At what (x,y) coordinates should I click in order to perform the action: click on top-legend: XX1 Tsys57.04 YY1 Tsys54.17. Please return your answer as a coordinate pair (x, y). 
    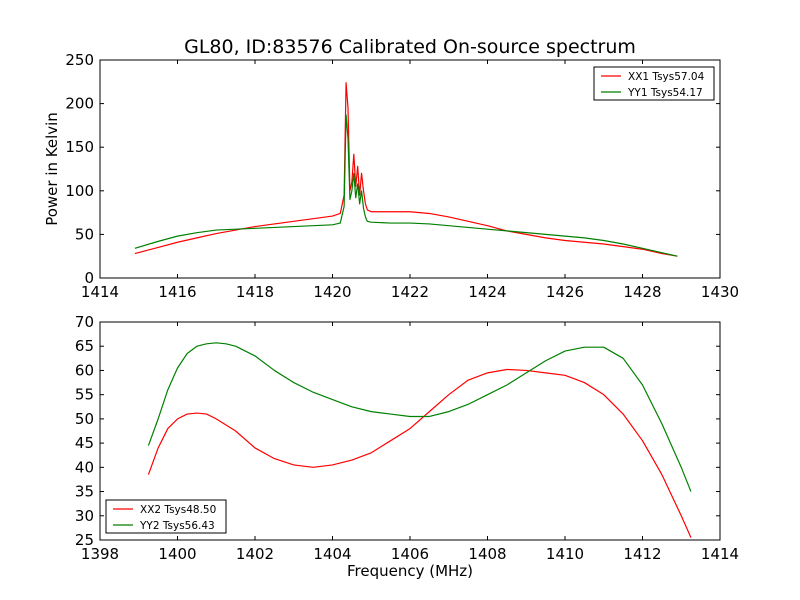
    Looking at the image, I should click on (654, 83).